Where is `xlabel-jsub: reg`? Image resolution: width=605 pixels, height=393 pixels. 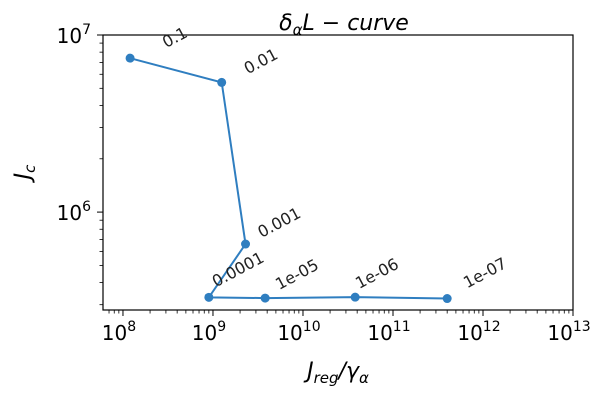 xlabel-jsub: reg is located at coordinates (326, 378).